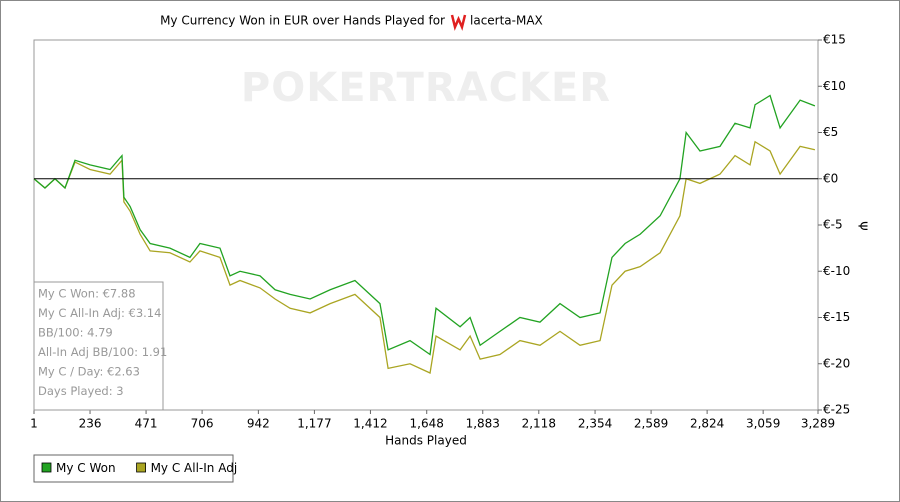 Image resolution: width=900 pixels, height=502 pixels. Describe the element at coordinates (75, 333) in the screenshot. I see `stat-text: BB/100: 4.79` at that location.